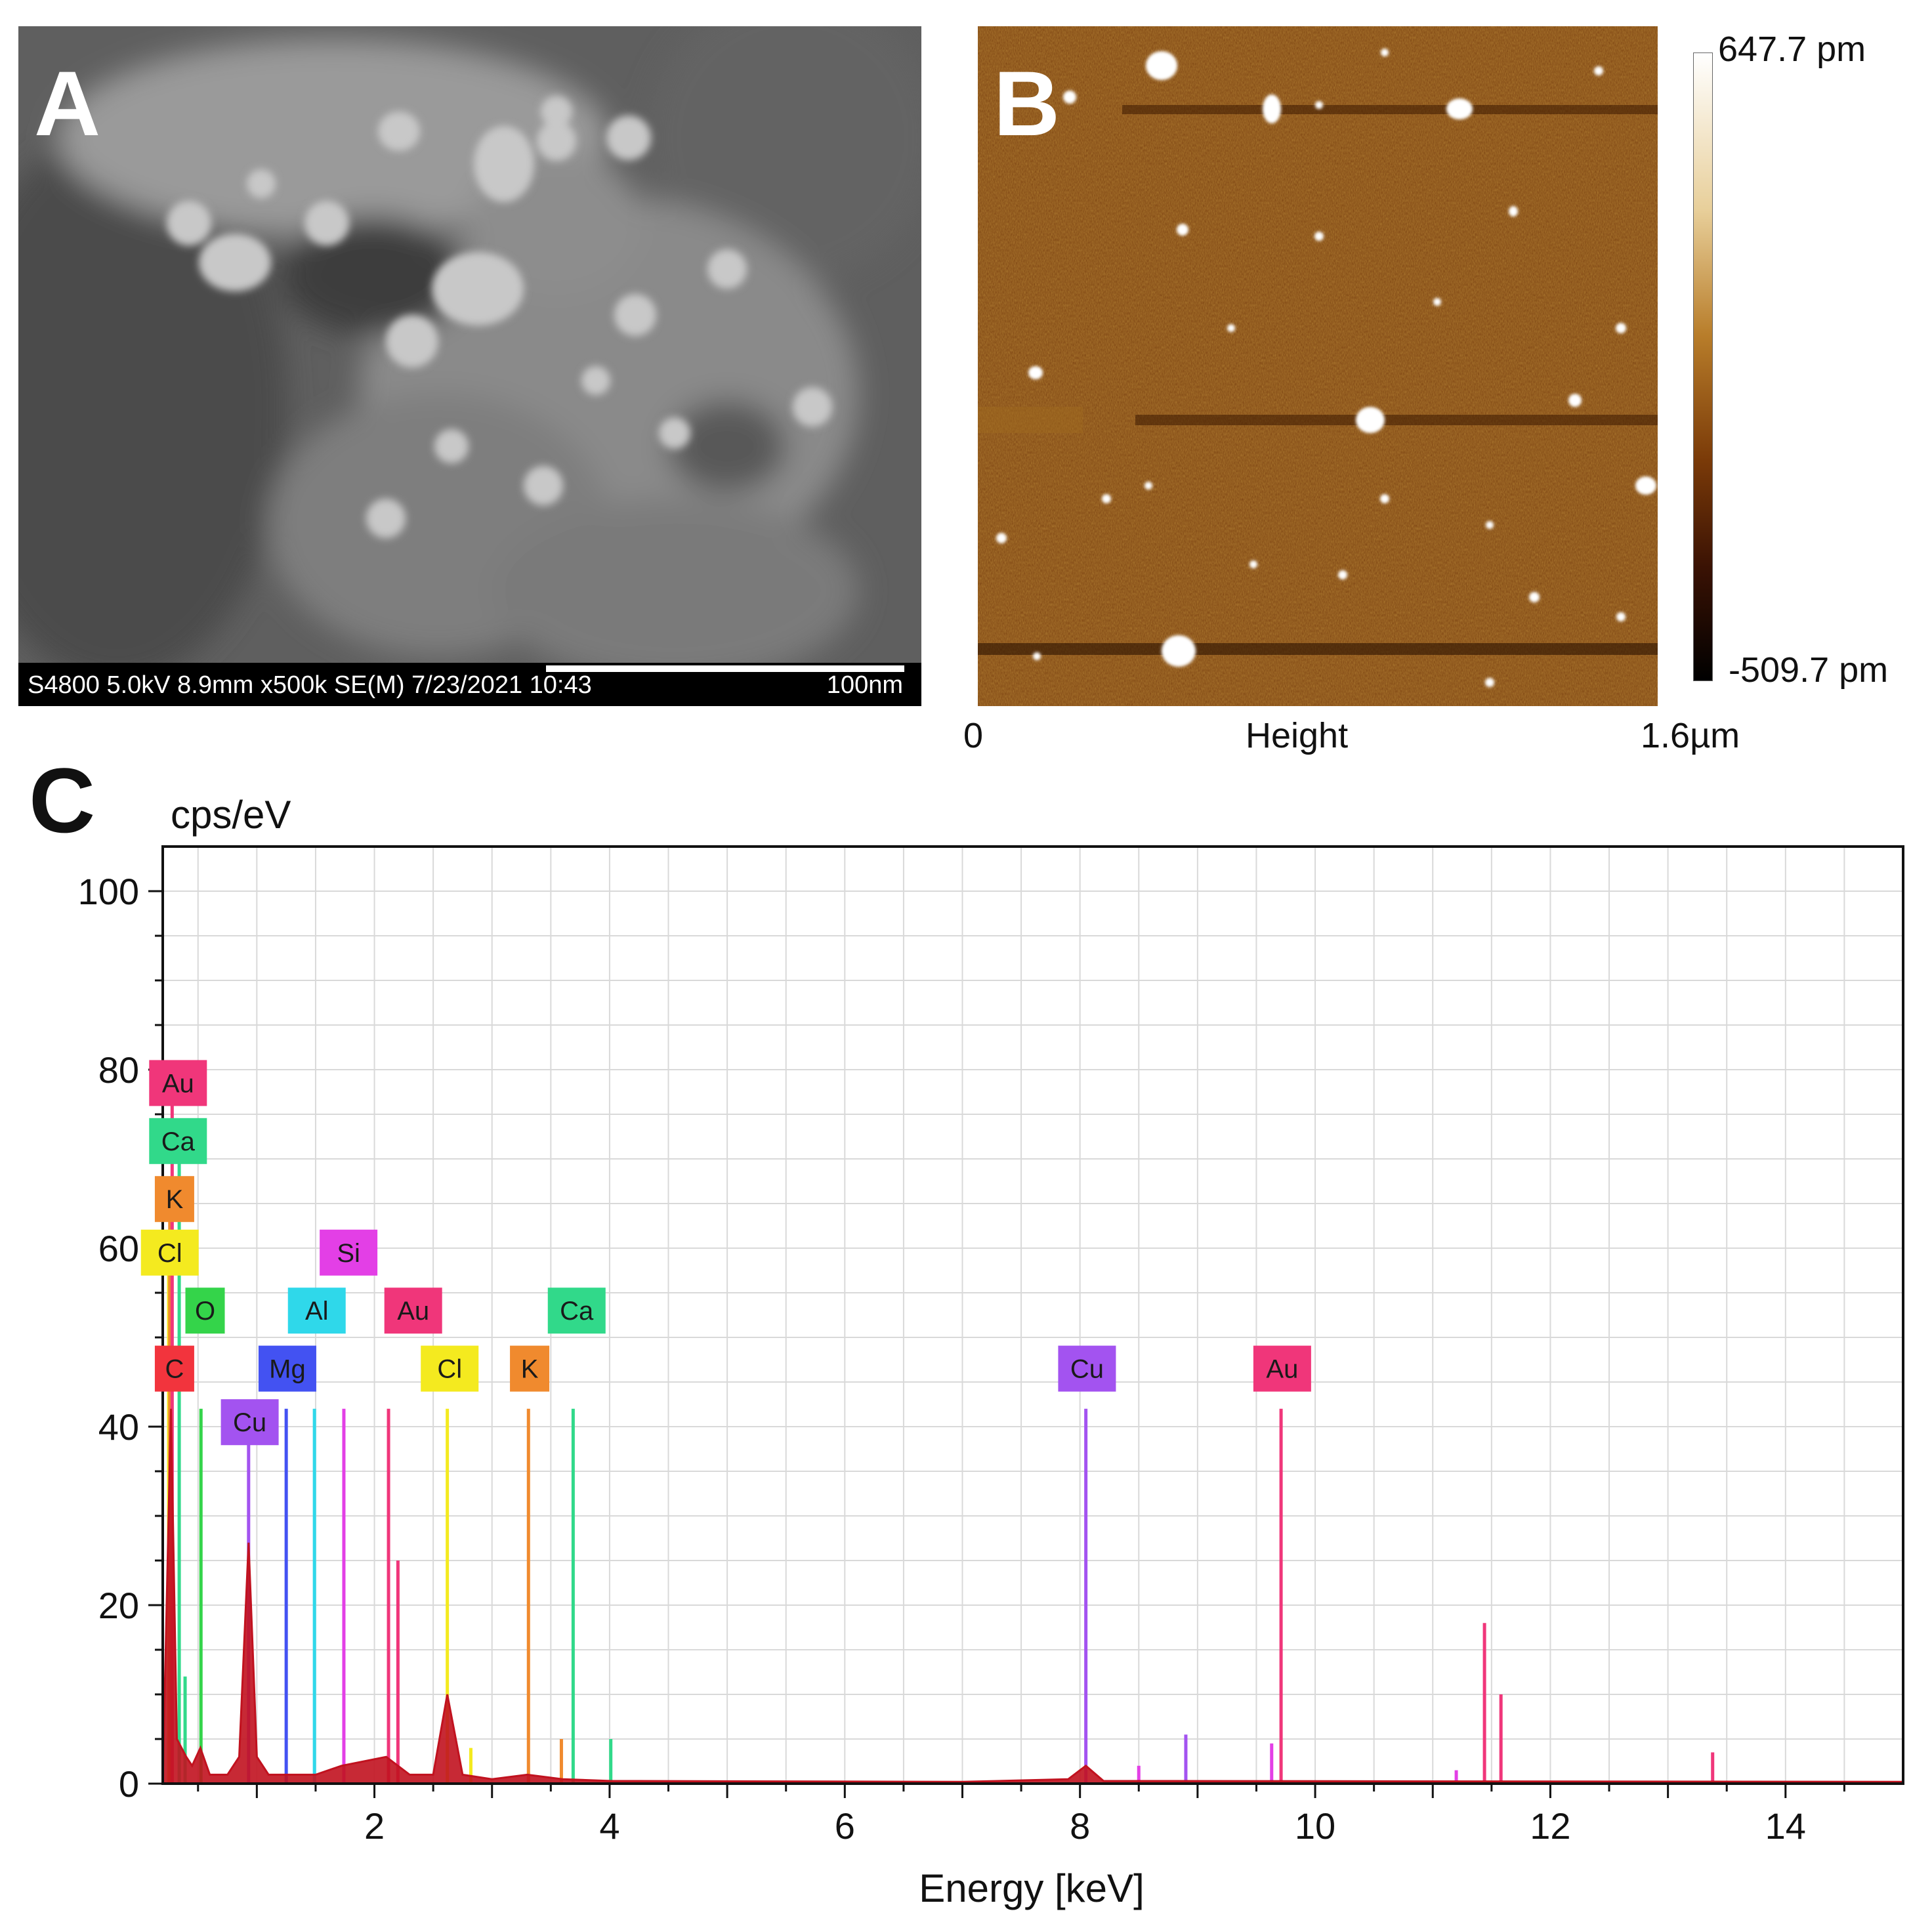  I want to click on x-tick-label: 2, so click(374, 1826).